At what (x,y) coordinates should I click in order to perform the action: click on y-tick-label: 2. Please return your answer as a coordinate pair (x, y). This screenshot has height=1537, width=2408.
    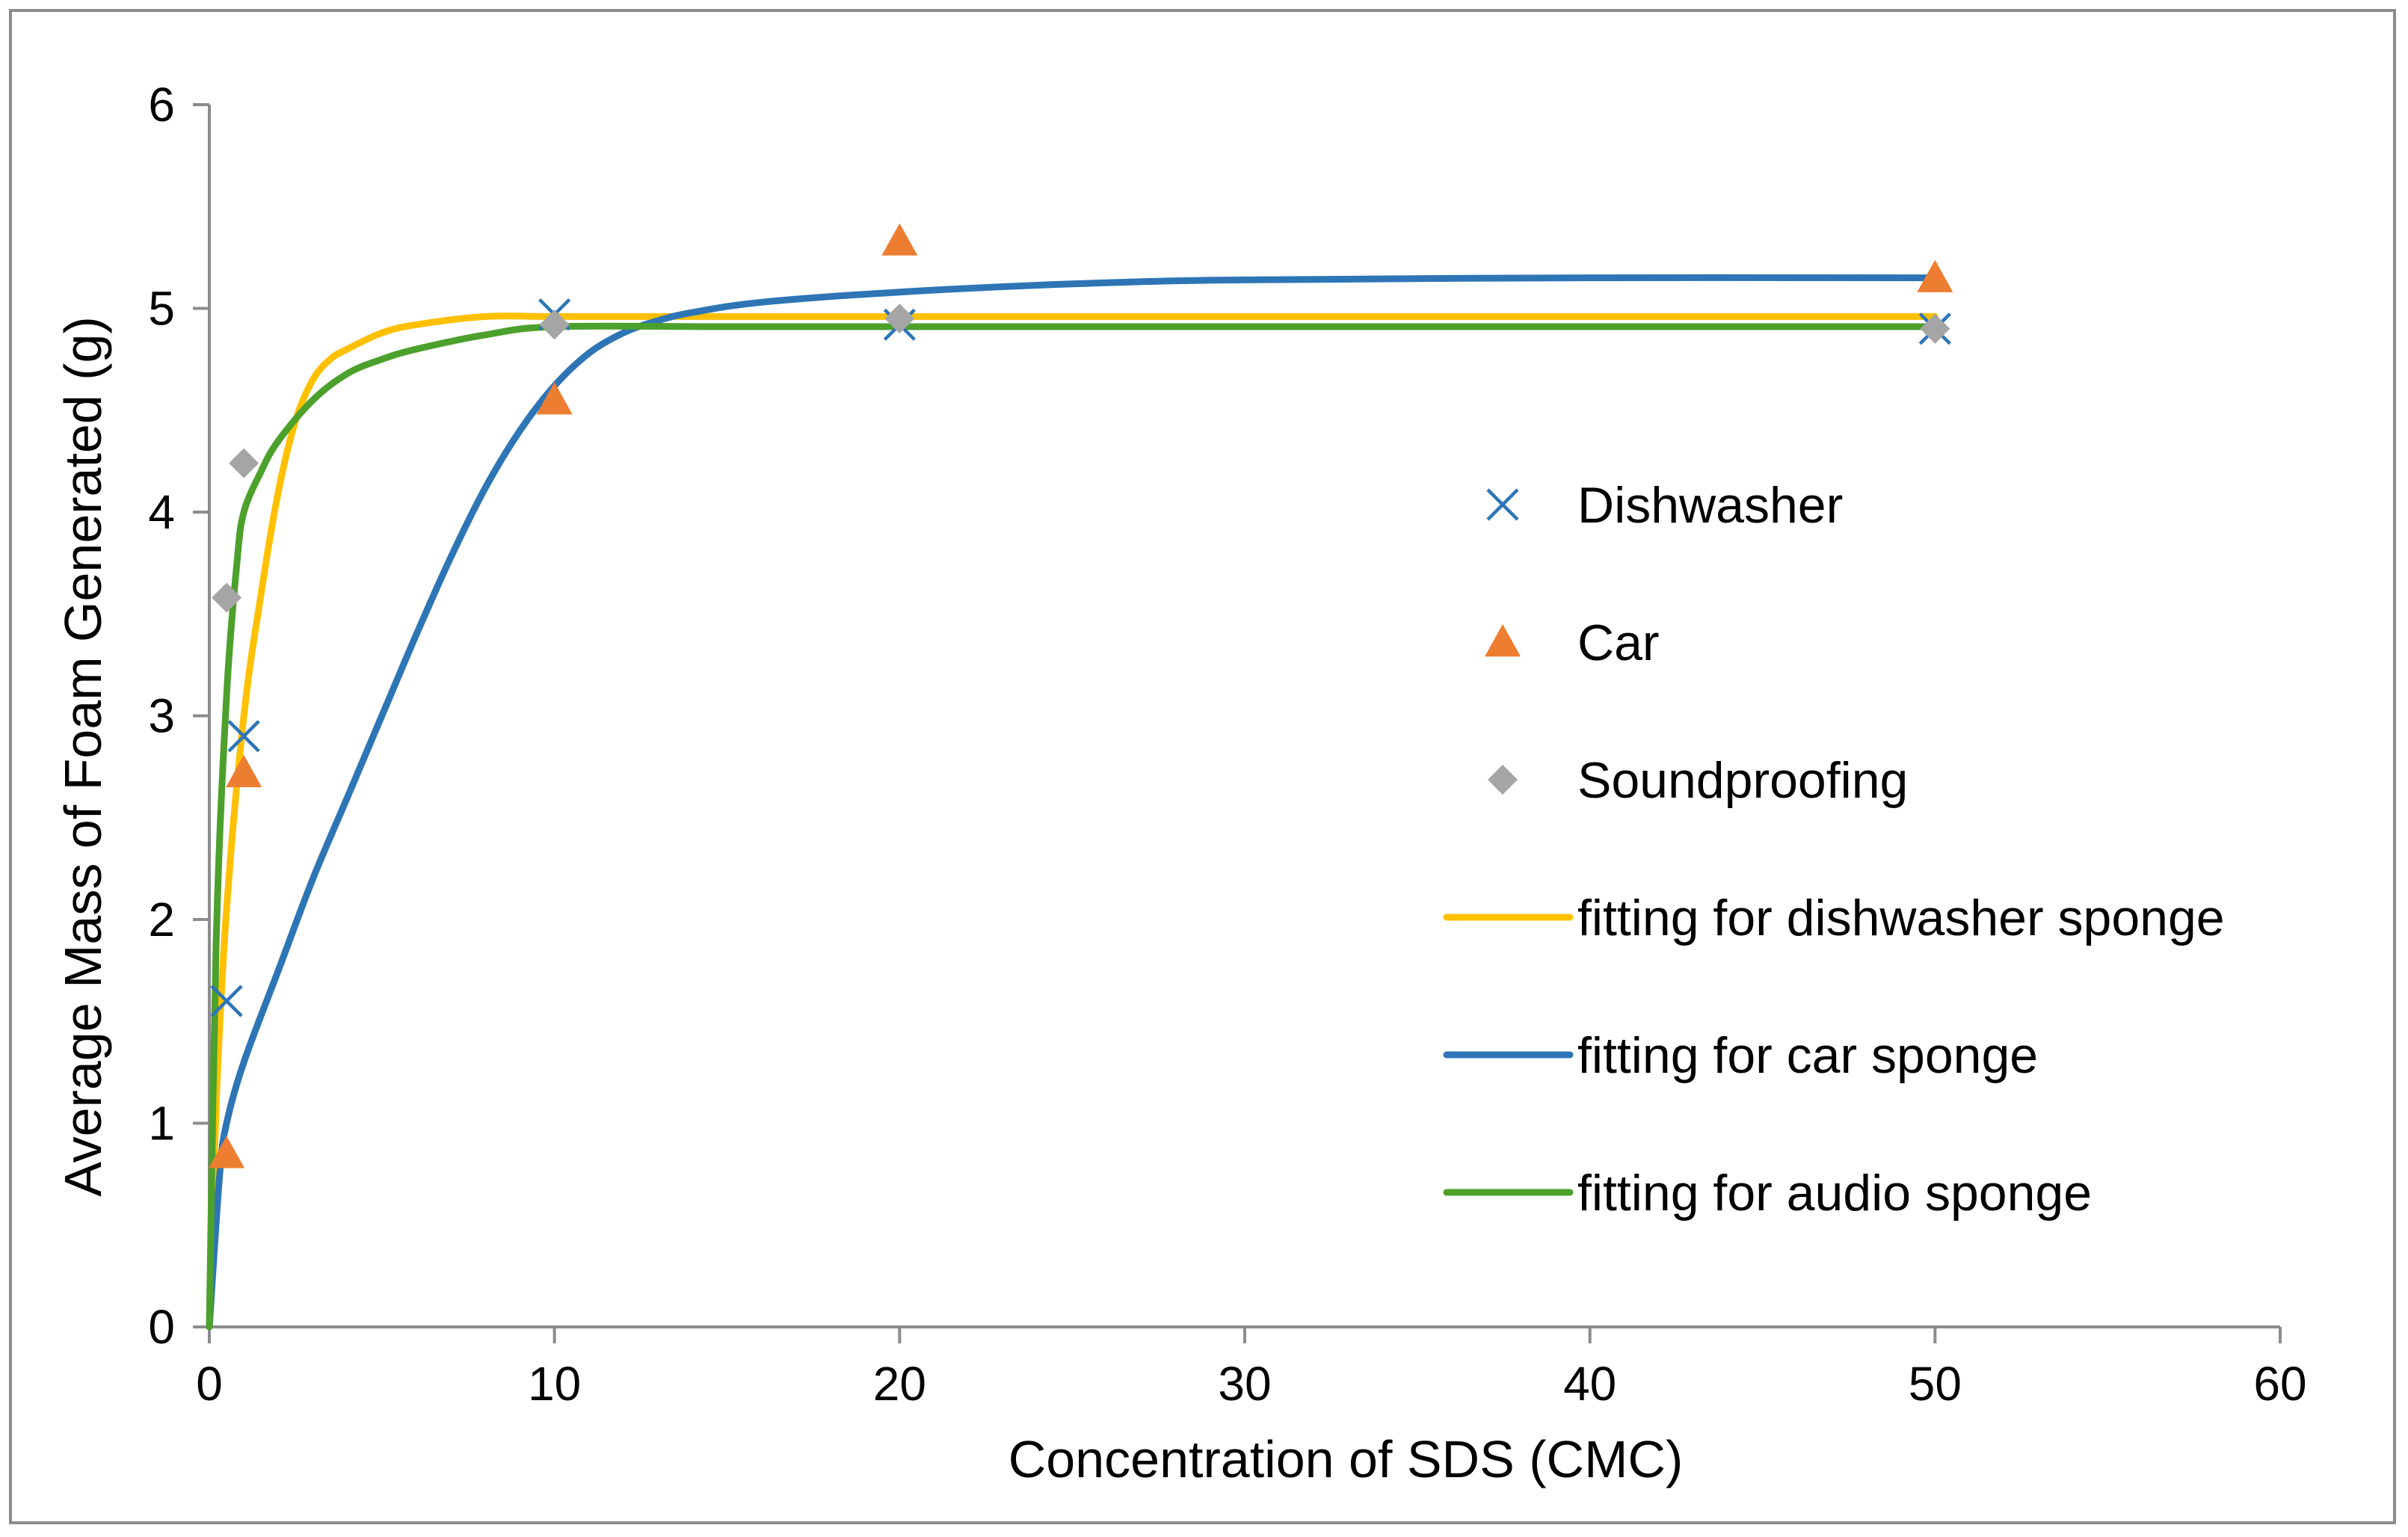
    Looking at the image, I should click on (161, 919).